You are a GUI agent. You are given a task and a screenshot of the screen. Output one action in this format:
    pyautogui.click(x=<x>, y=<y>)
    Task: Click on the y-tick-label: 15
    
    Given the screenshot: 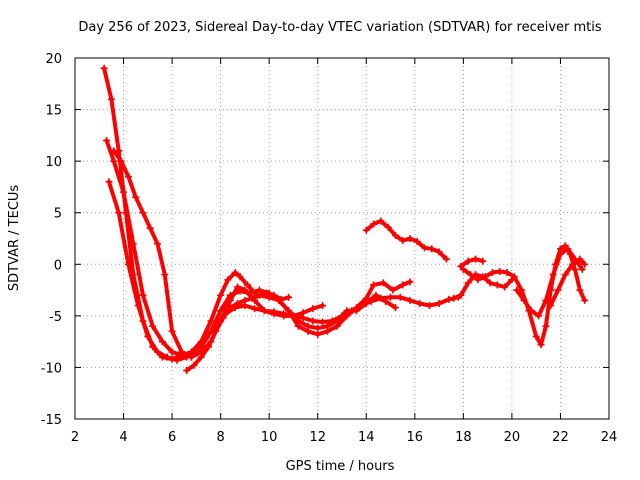 What is the action you would take?
    pyautogui.click(x=53, y=111)
    